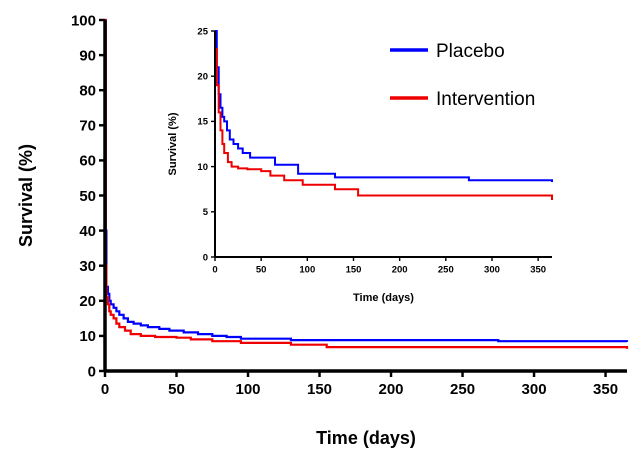 This screenshot has height=451, width=635. What do you see at coordinates (202, 122) in the screenshot?
I see `inset-y-tick-label: 15` at bounding box center [202, 122].